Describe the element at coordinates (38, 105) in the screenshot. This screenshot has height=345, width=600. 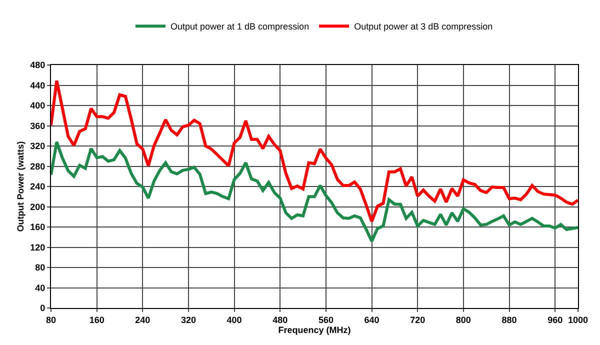
I see `y-tick-label: 400` at that location.